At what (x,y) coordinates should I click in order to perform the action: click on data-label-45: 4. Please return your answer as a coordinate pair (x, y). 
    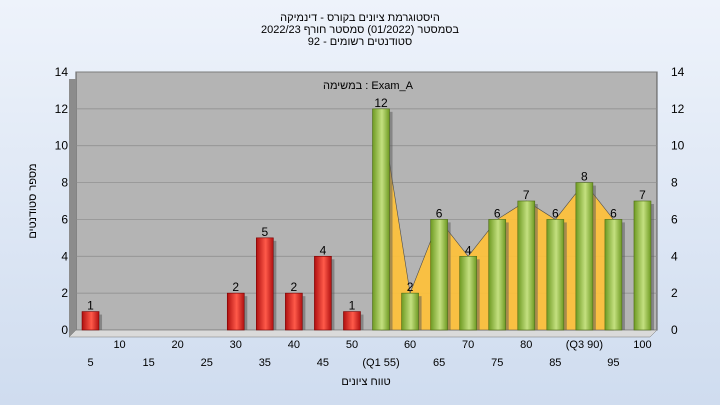
    Looking at the image, I should click on (323, 250).